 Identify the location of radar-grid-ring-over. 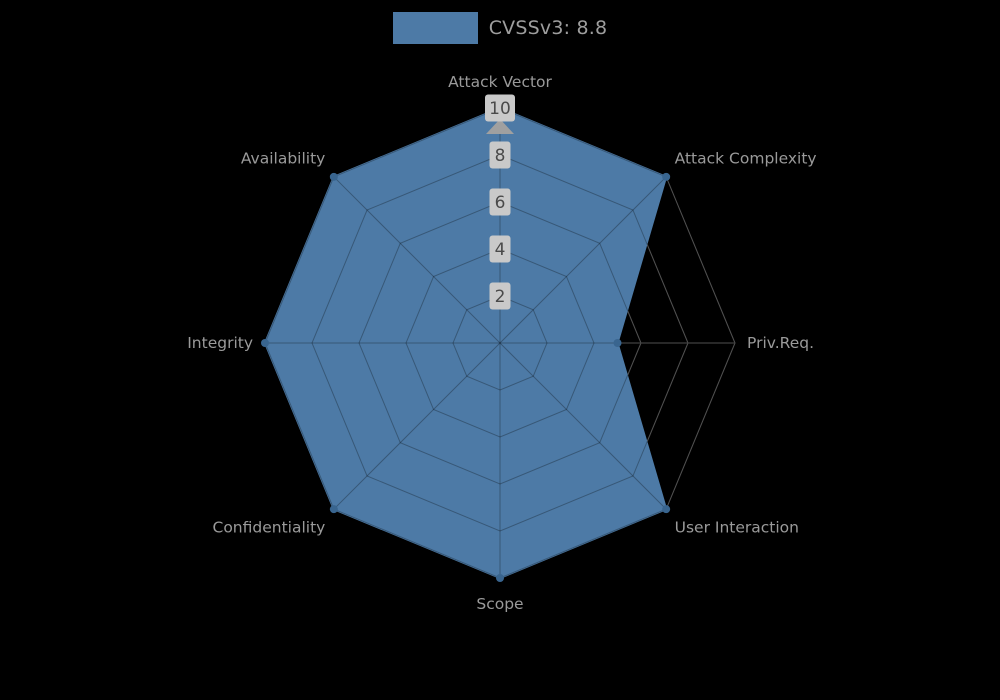
(500, 343).